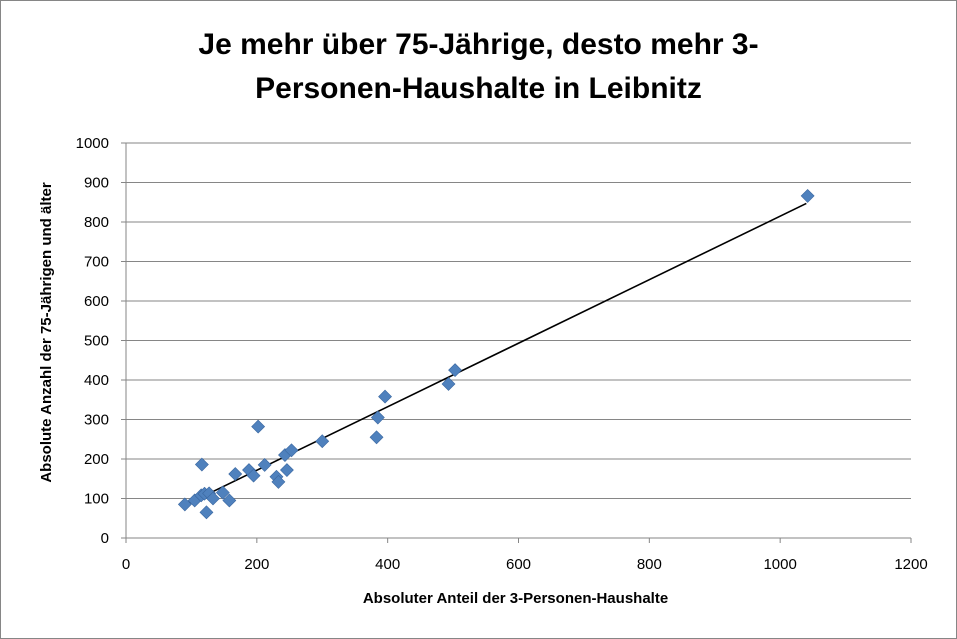  I want to click on x-tick-label: 1000, so click(779, 564).